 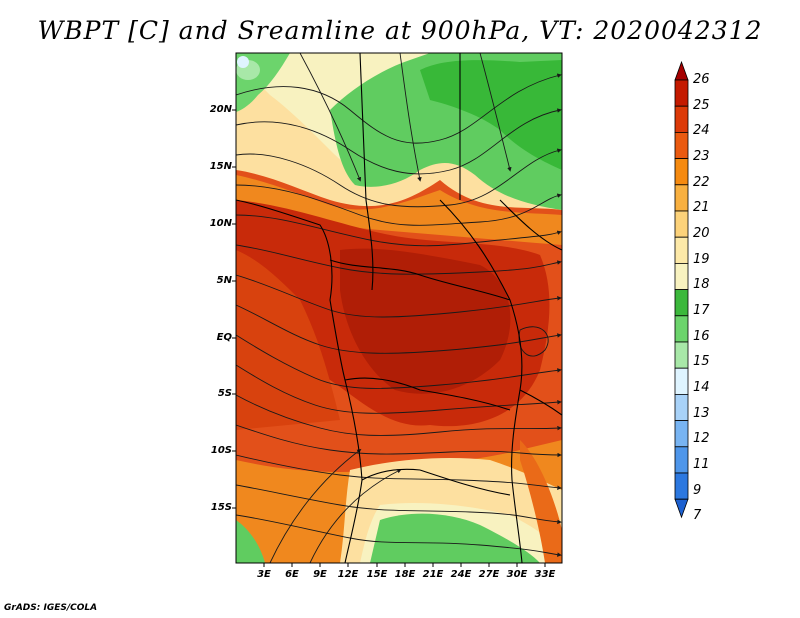 What do you see at coordinates (224, 337) in the screenshot?
I see `lat-label: EQ` at bounding box center [224, 337].